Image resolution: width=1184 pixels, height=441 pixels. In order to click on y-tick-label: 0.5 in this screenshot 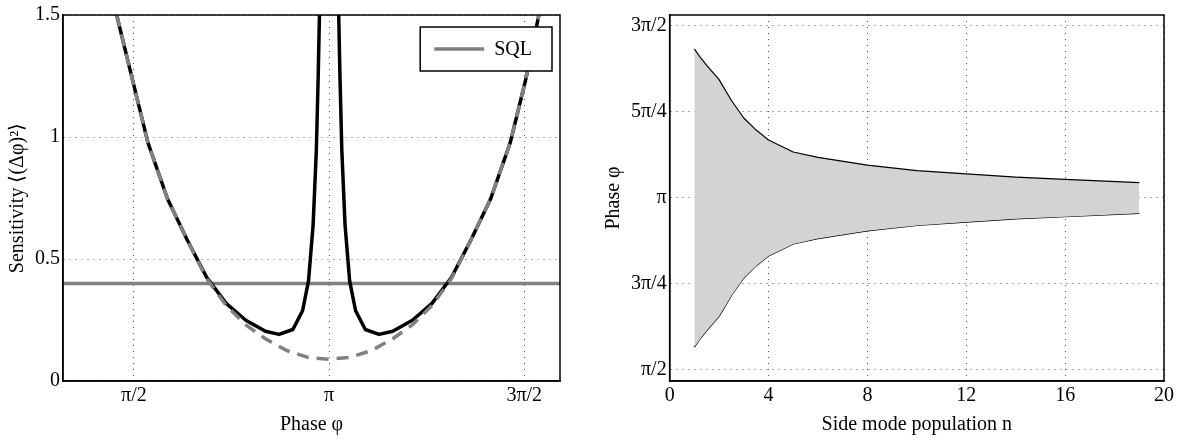, I will do `click(47, 257)`.